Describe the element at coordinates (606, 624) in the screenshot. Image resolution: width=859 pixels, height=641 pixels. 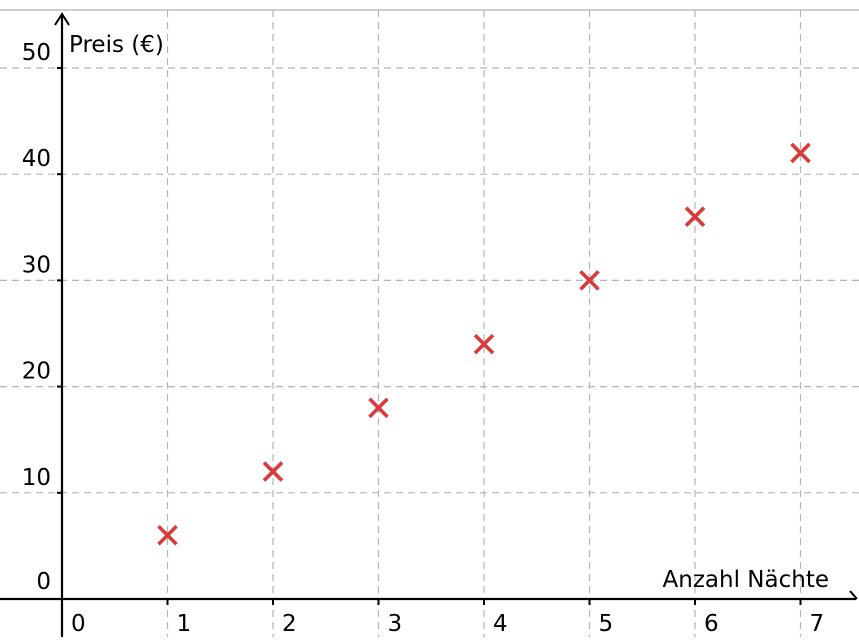
I see `x-tick-label: 5` at that location.